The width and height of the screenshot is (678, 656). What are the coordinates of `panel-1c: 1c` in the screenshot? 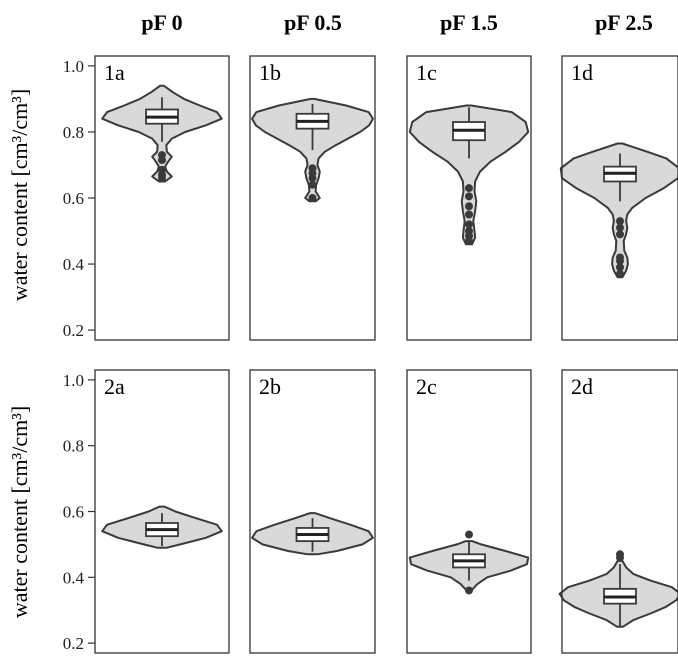 It's located at (469, 198).